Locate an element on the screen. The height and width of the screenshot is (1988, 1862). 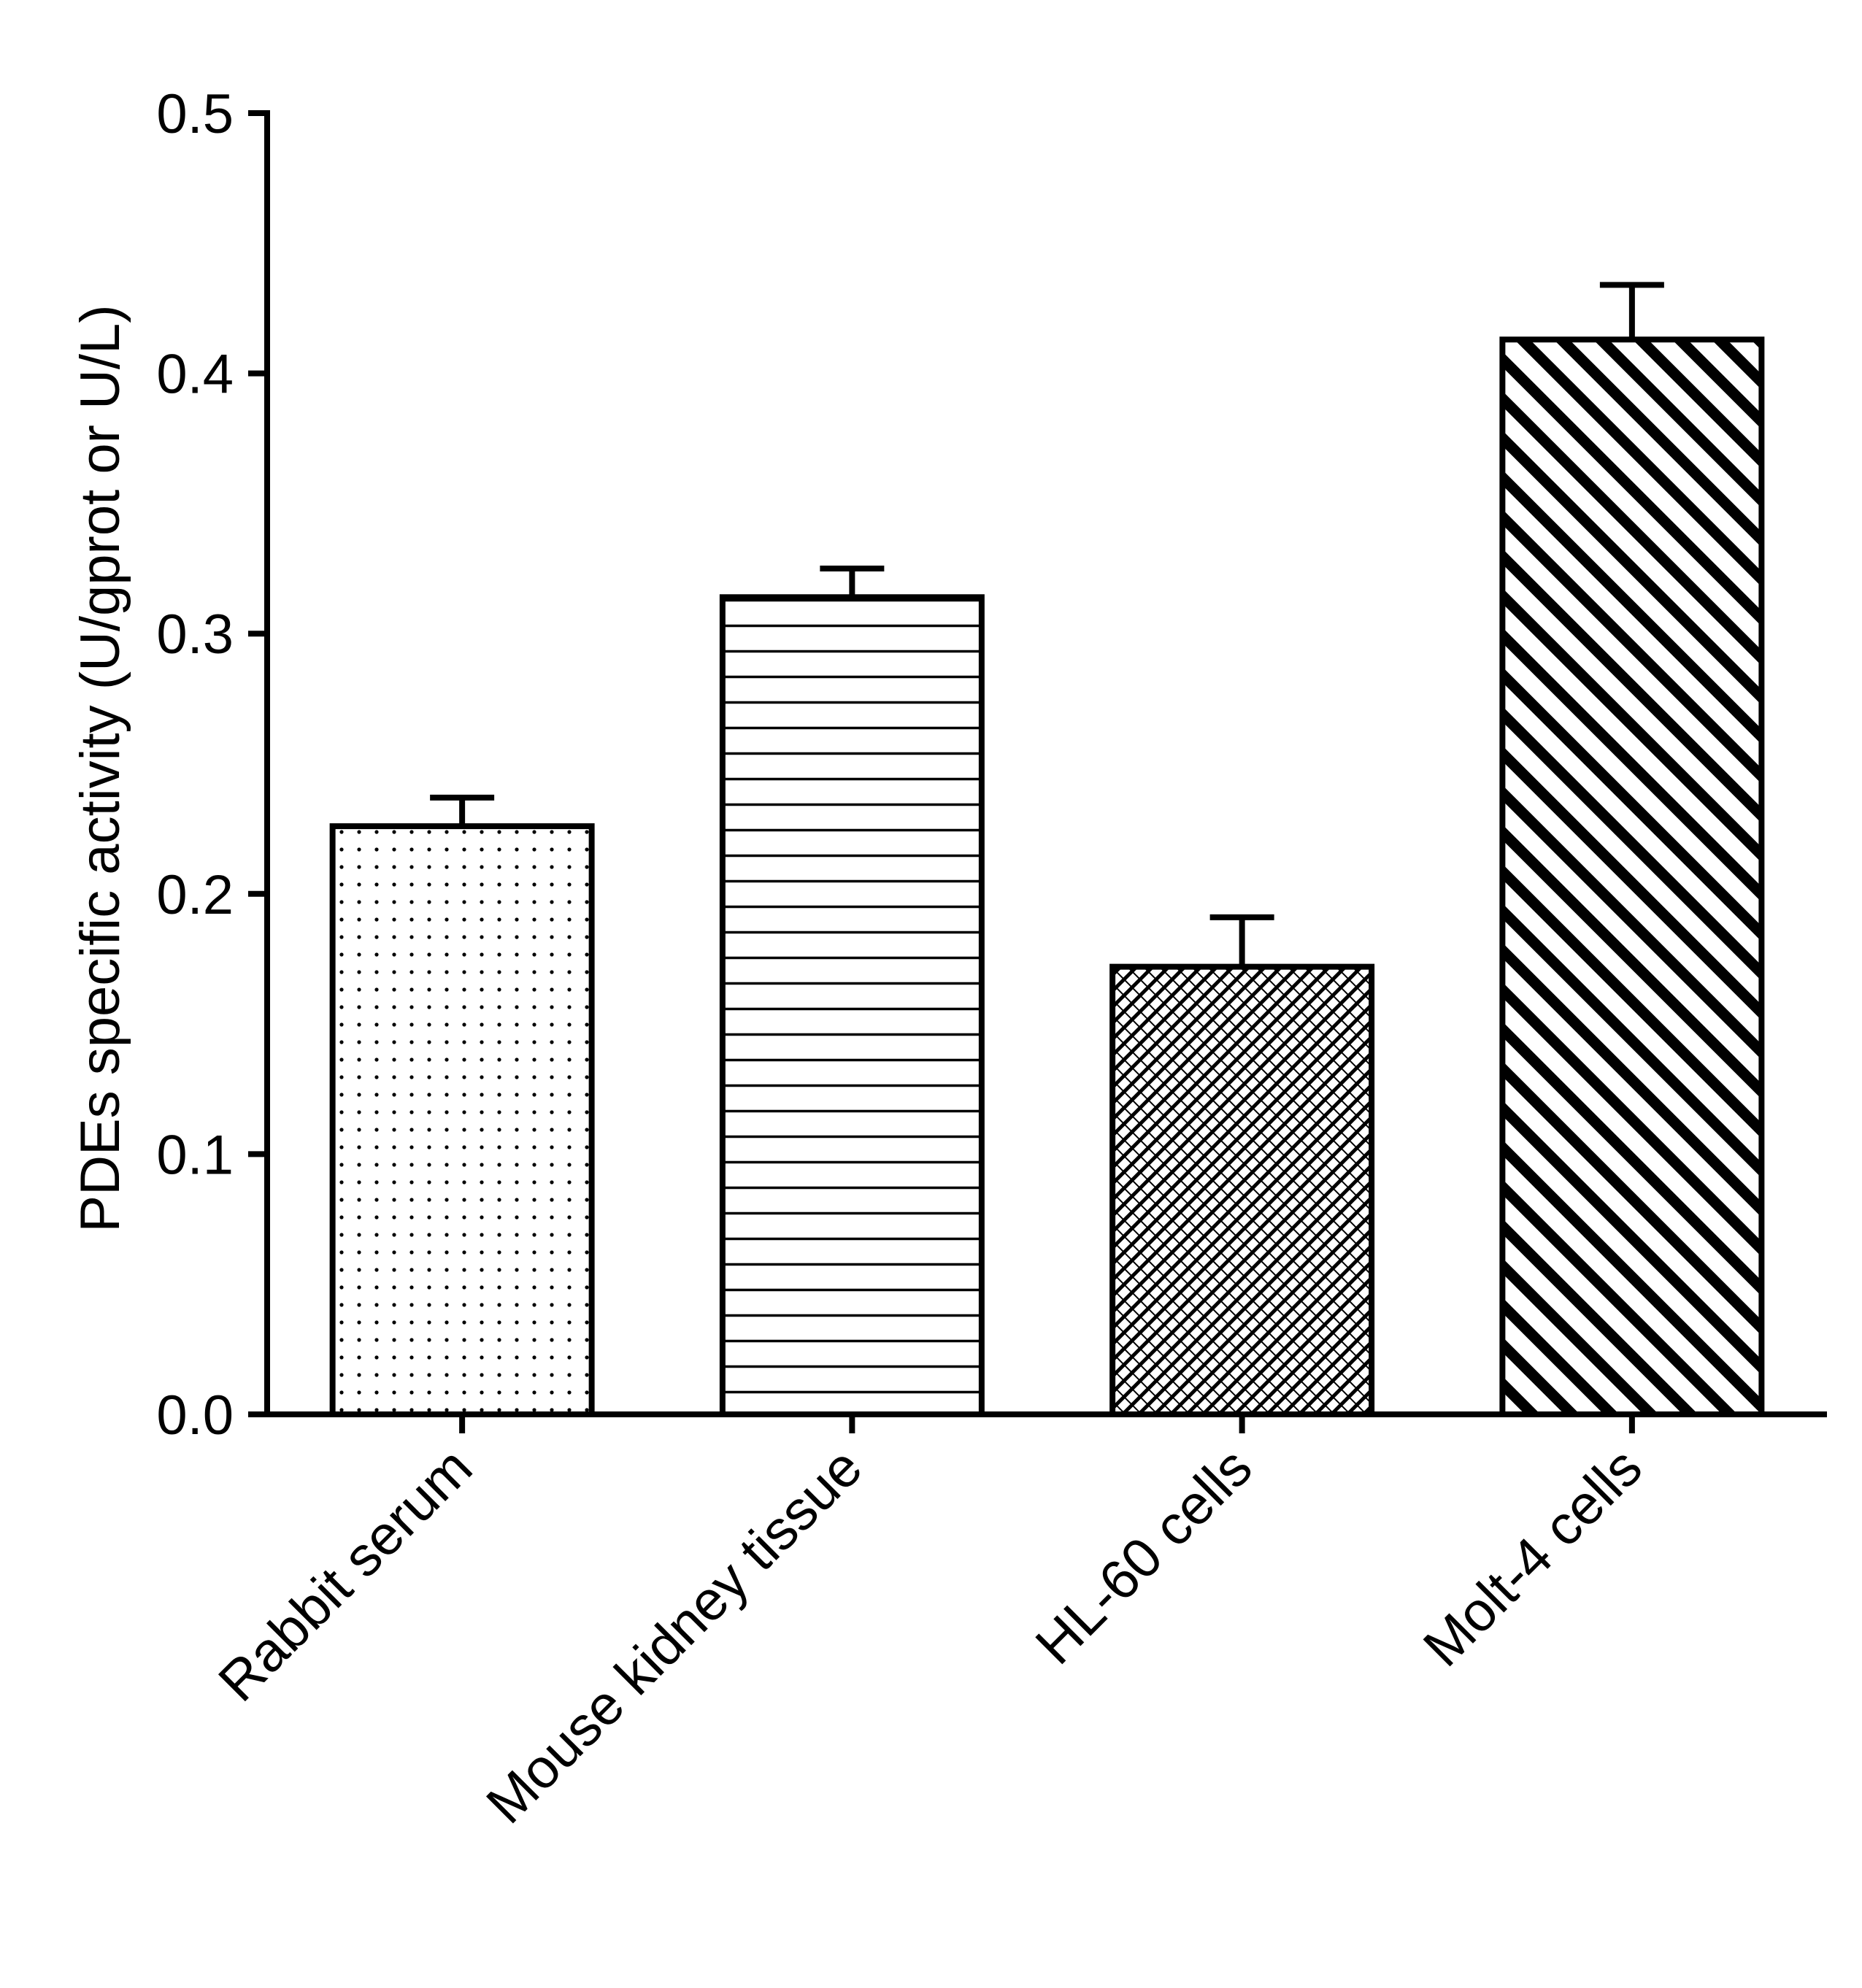
y-tick-label: 0.0 is located at coordinates (195, 1415).